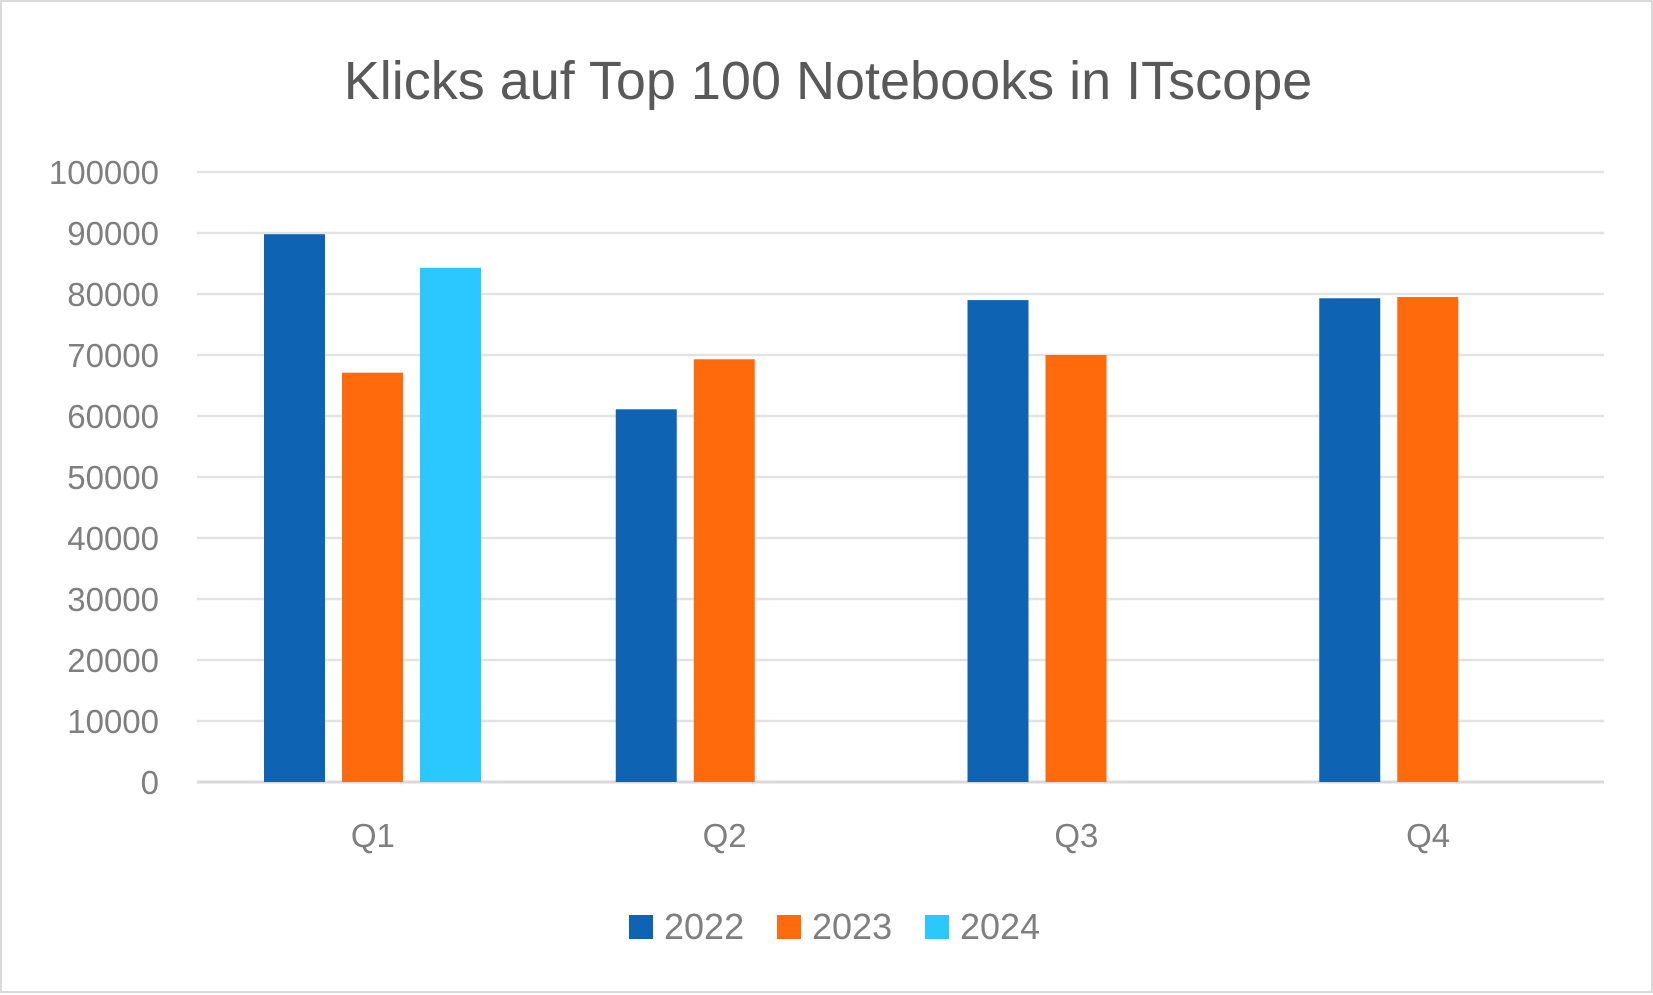 This screenshot has width=1653, height=995. What do you see at coordinates (113, 355) in the screenshot?
I see `y-tick-label: 70000` at bounding box center [113, 355].